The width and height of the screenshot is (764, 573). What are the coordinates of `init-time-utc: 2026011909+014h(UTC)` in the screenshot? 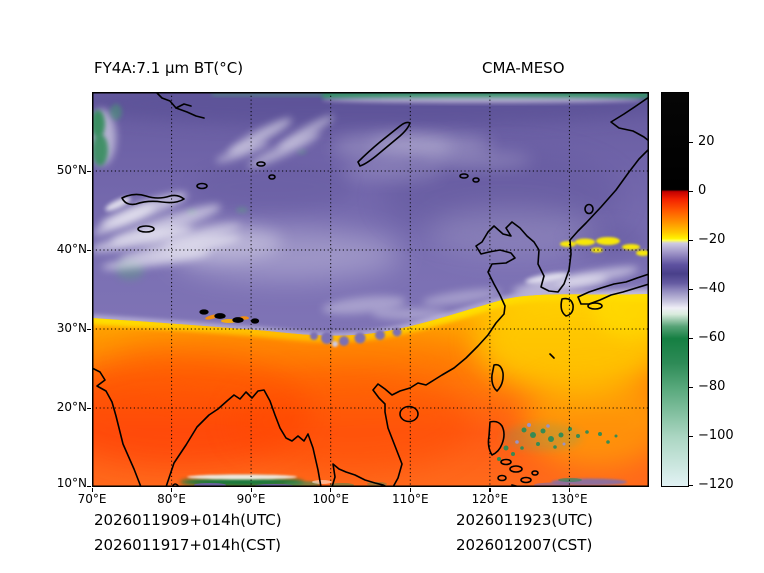 It's located at (188, 520).